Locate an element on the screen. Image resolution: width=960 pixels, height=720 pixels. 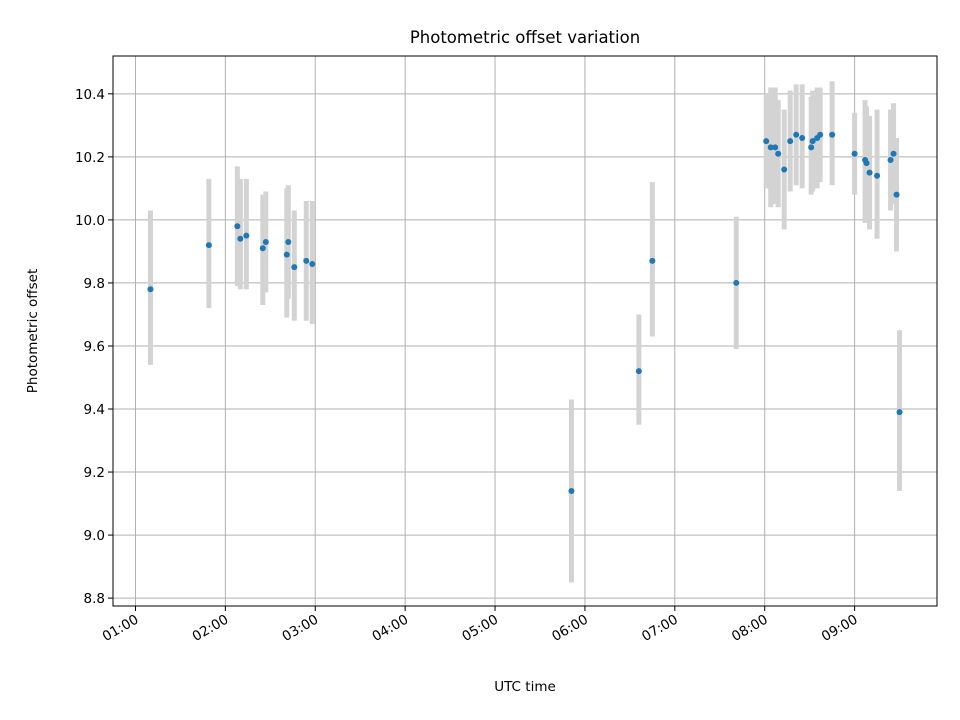
y-tick-label: 9.0 is located at coordinates (94, 536).